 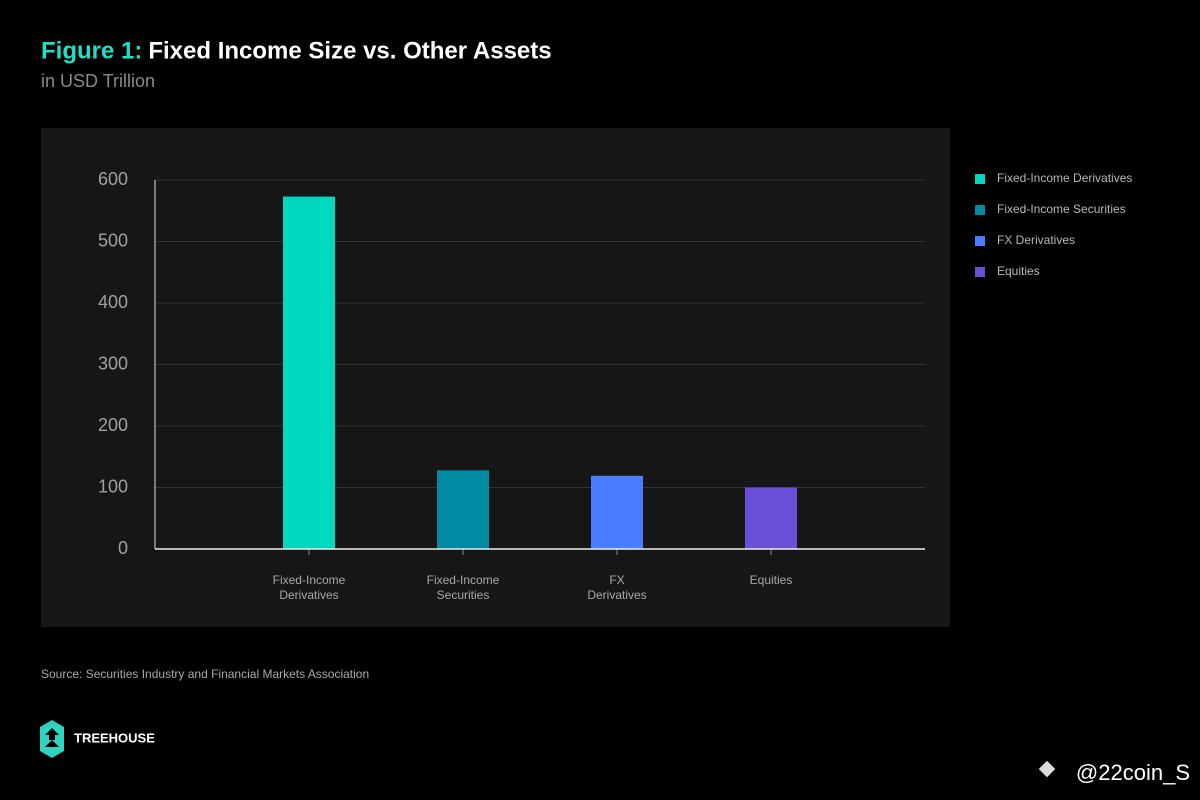 What do you see at coordinates (113, 179) in the screenshot?
I see `y-tick-label: 600` at bounding box center [113, 179].